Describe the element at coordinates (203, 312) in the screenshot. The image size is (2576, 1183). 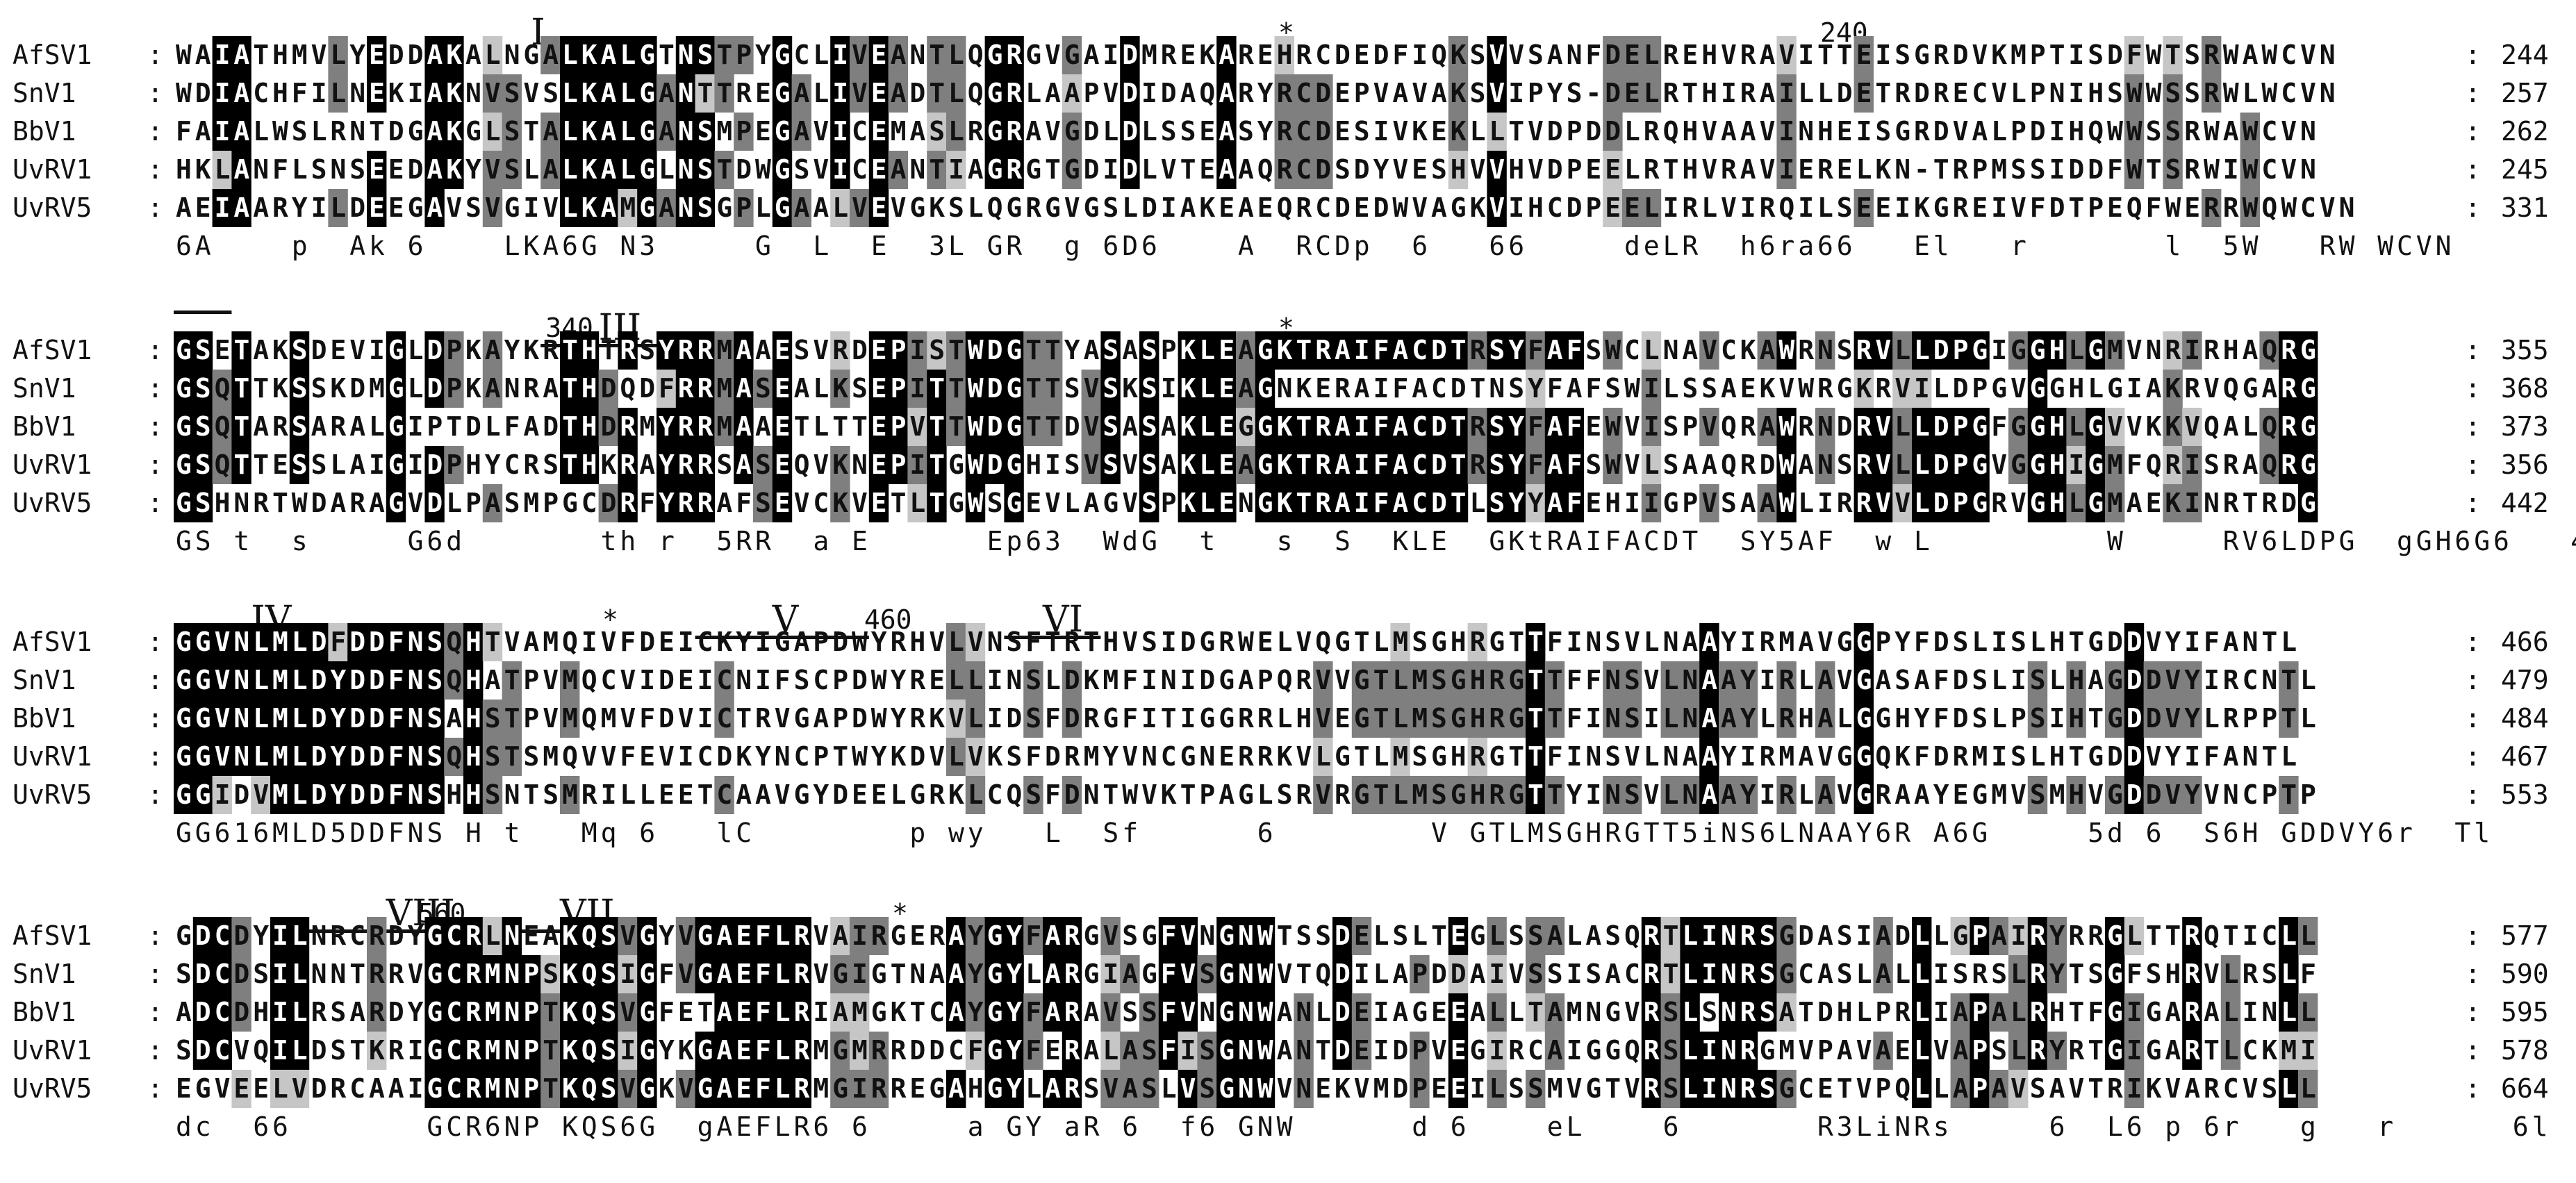
I see `motif-bar-continuation` at that location.